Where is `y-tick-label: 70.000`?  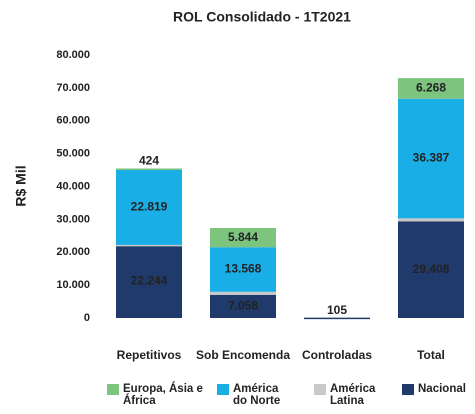 y-tick-label: 70.000 is located at coordinates (73, 88).